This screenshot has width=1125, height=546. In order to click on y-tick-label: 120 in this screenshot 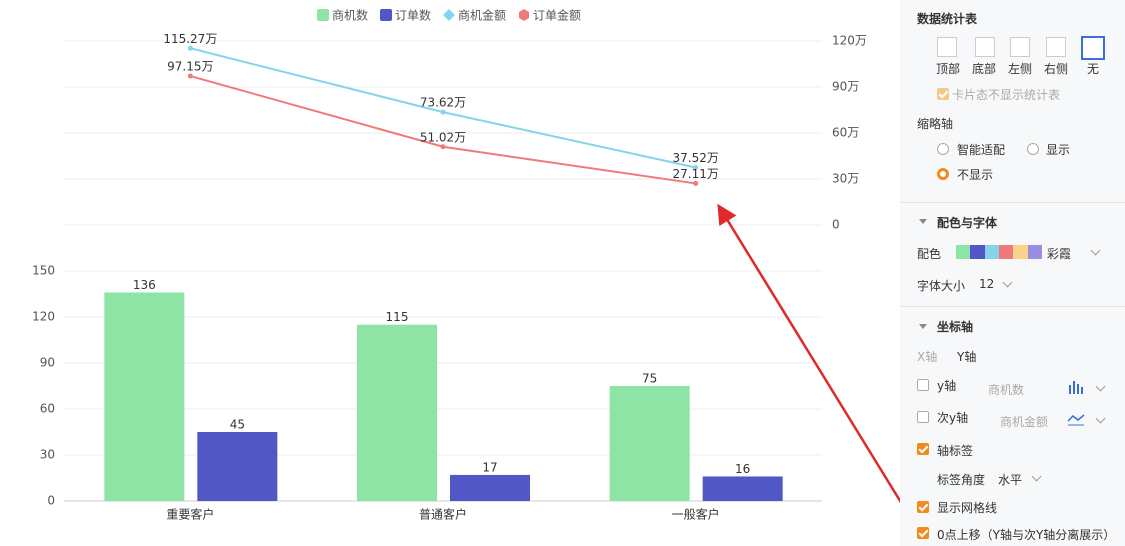, I will do `click(43, 317)`.